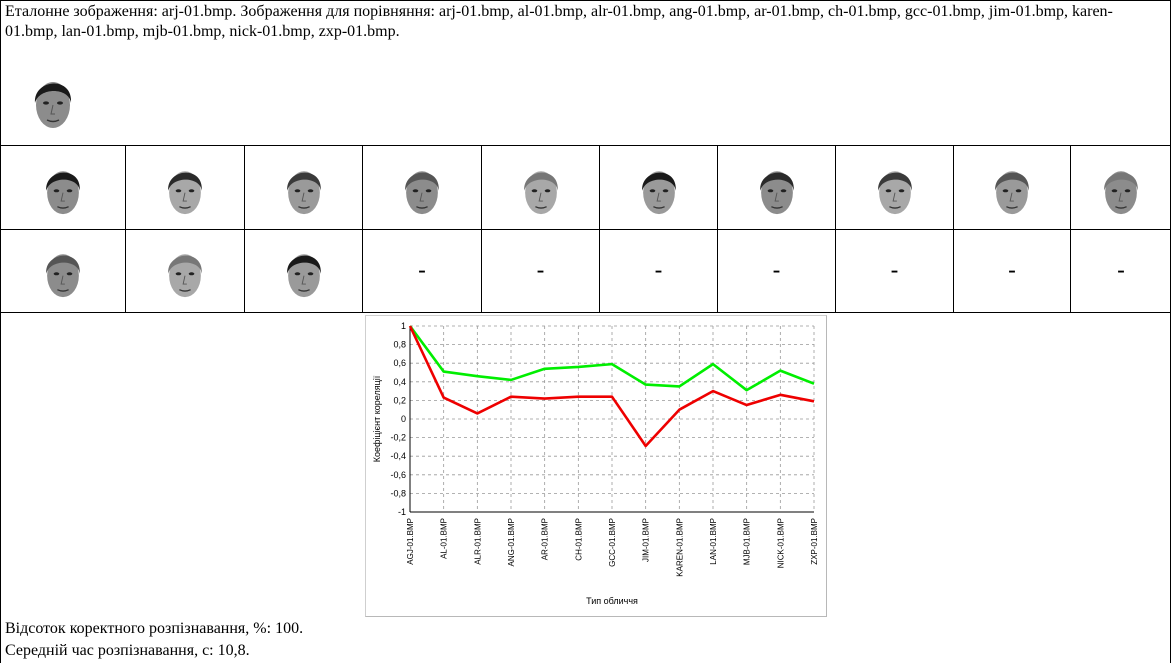 The image size is (1173, 663). What do you see at coordinates (127, 650) in the screenshot?
I see `avg-recognition-time: Середній час розпізнавання, с: 10,8.` at bounding box center [127, 650].